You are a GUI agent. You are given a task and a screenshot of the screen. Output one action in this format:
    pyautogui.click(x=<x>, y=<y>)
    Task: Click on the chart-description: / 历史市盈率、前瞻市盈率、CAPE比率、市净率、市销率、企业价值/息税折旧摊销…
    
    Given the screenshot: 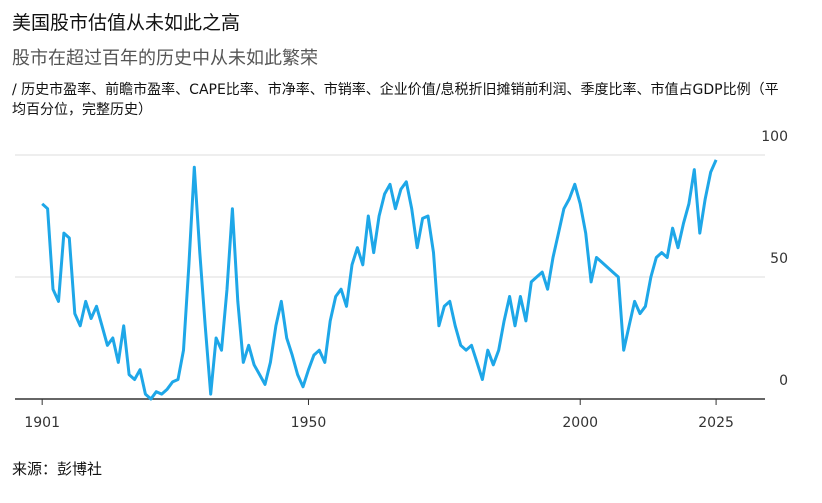 What is the action you would take?
    pyautogui.click(x=395, y=100)
    